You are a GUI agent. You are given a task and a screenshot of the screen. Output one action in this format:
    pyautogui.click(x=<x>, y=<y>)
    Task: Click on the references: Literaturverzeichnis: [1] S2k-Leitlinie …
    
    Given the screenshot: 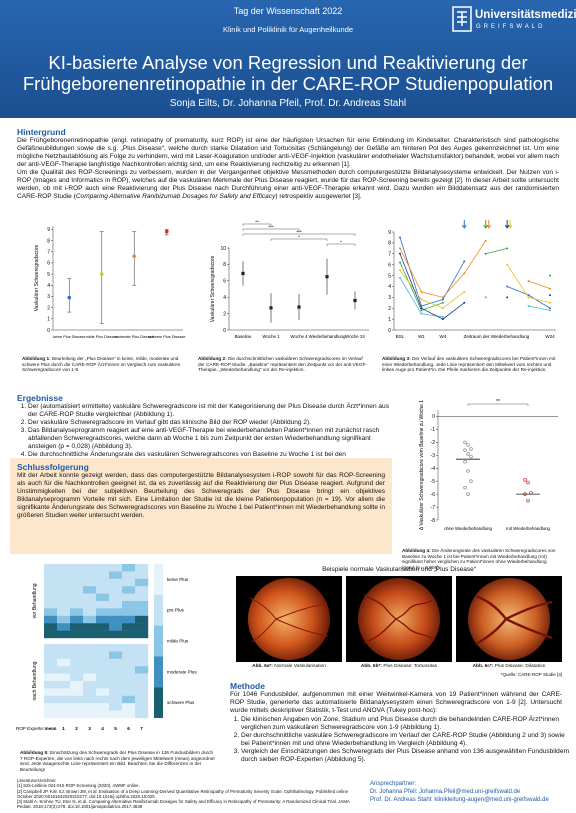 What is the action you would take?
    pyautogui.click(x=187, y=794)
    